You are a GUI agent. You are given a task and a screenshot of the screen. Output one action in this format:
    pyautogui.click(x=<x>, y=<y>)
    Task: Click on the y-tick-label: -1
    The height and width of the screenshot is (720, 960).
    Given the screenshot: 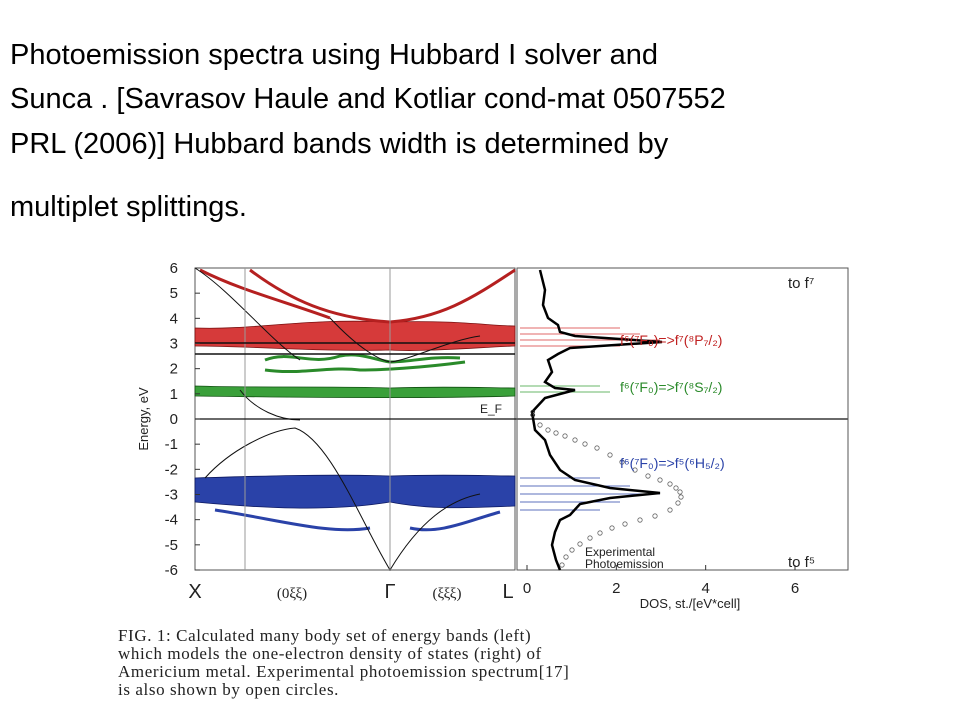 What is the action you would take?
    pyautogui.click(x=171, y=444)
    